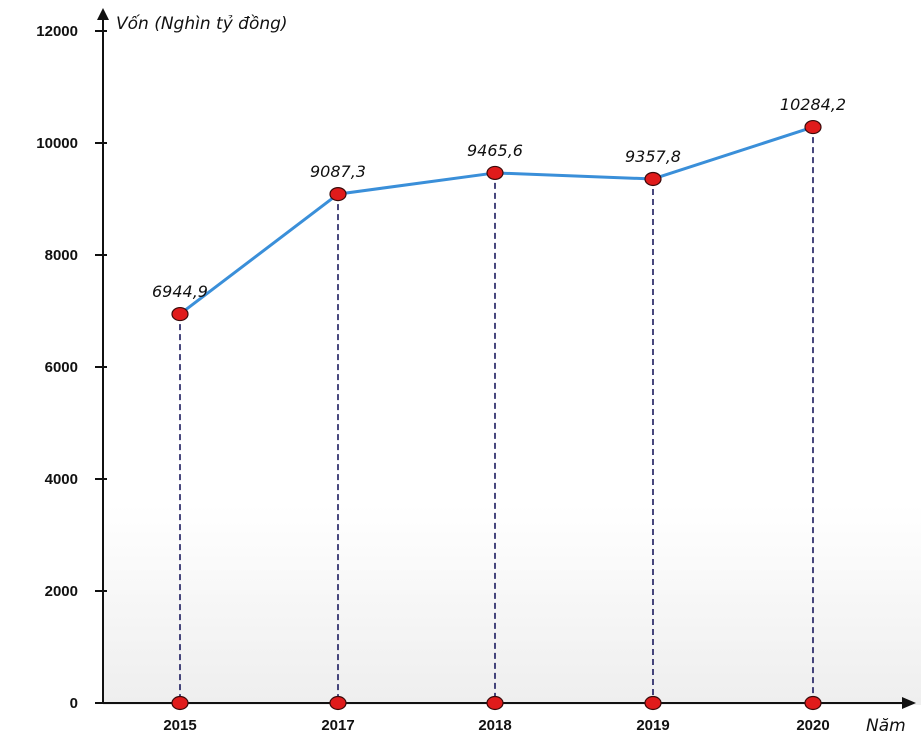  Describe the element at coordinates (812, 725) in the screenshot. I see `x-tick-label: 2020` at that location.